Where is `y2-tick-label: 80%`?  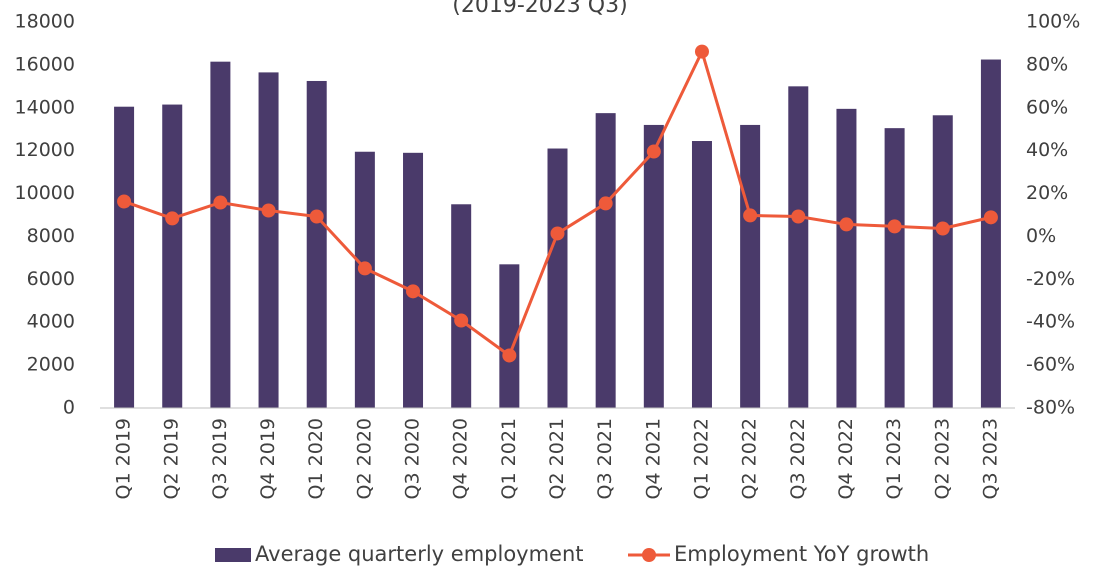
y2-tick-label: 80% is located at coordinates (1047, 64).